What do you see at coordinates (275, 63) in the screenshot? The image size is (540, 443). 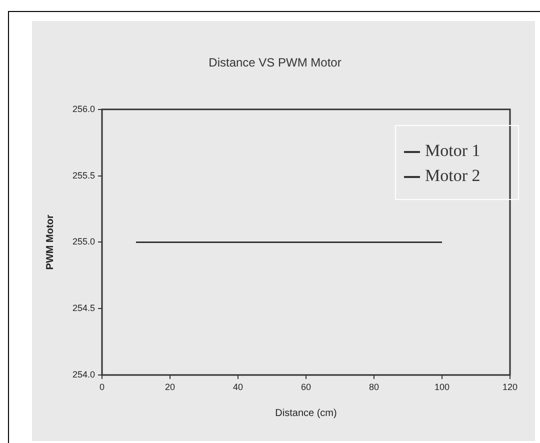 I see `chart-title: Distance VS PWM Motor` at bounding box center [275, 63].